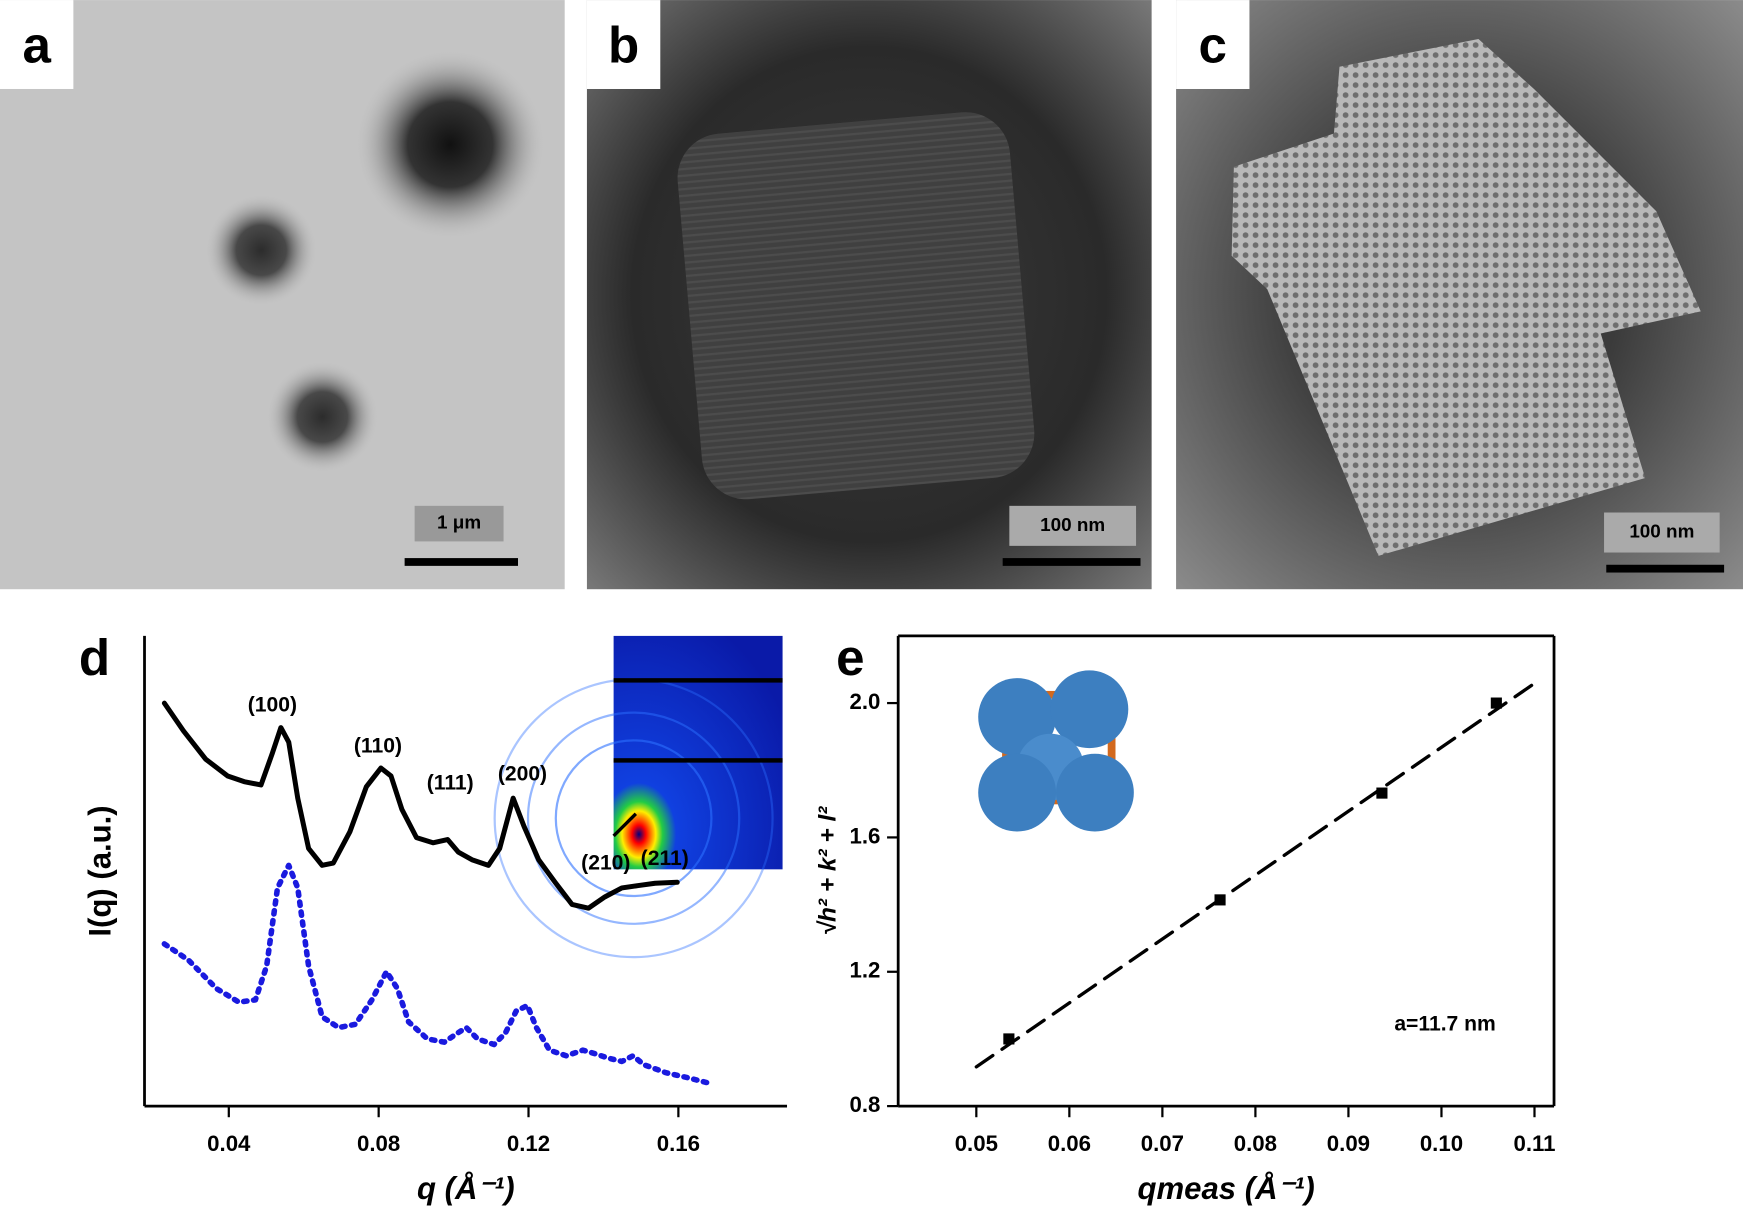  What do you see at coordinates (605, 862) in the screenshot?
I see `peak-label: (210)` at bounding box center [605, 862].